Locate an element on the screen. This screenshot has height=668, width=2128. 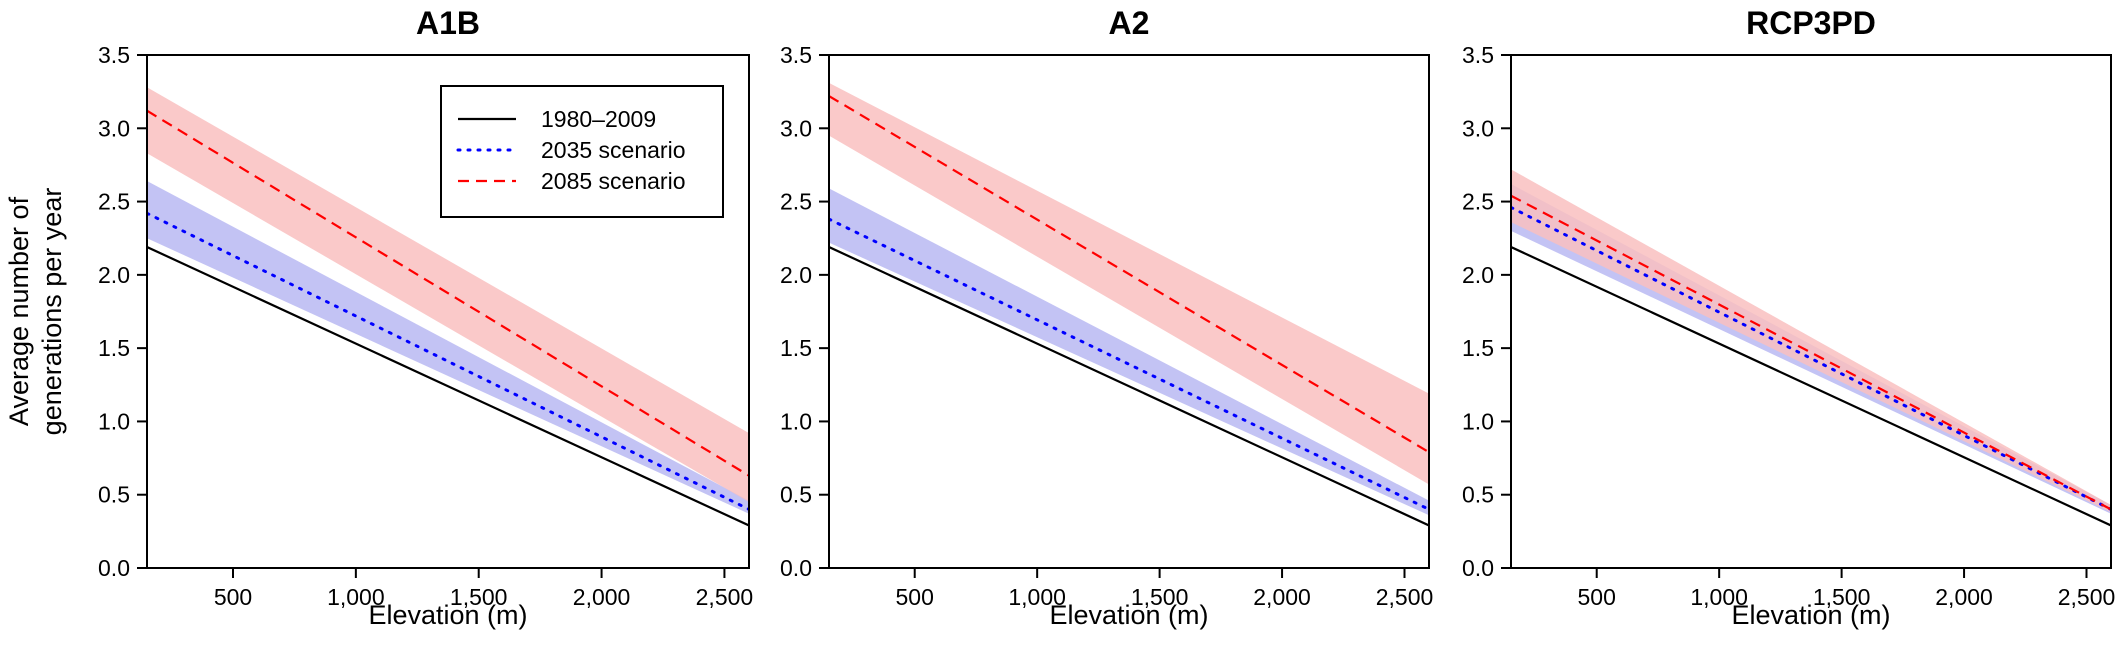
y-axis-label: Average number of is located at coordinates (19, 311).